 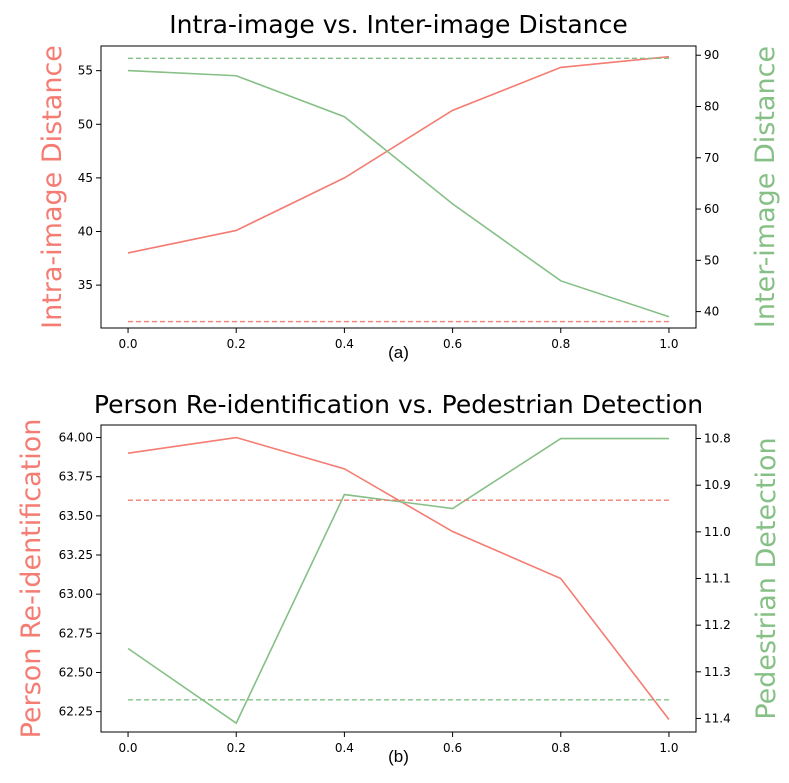 What do you see at coordinates (711, 55) in the screenshot?
I see `right-tick-label: 90` at bounding box center [711, 55].